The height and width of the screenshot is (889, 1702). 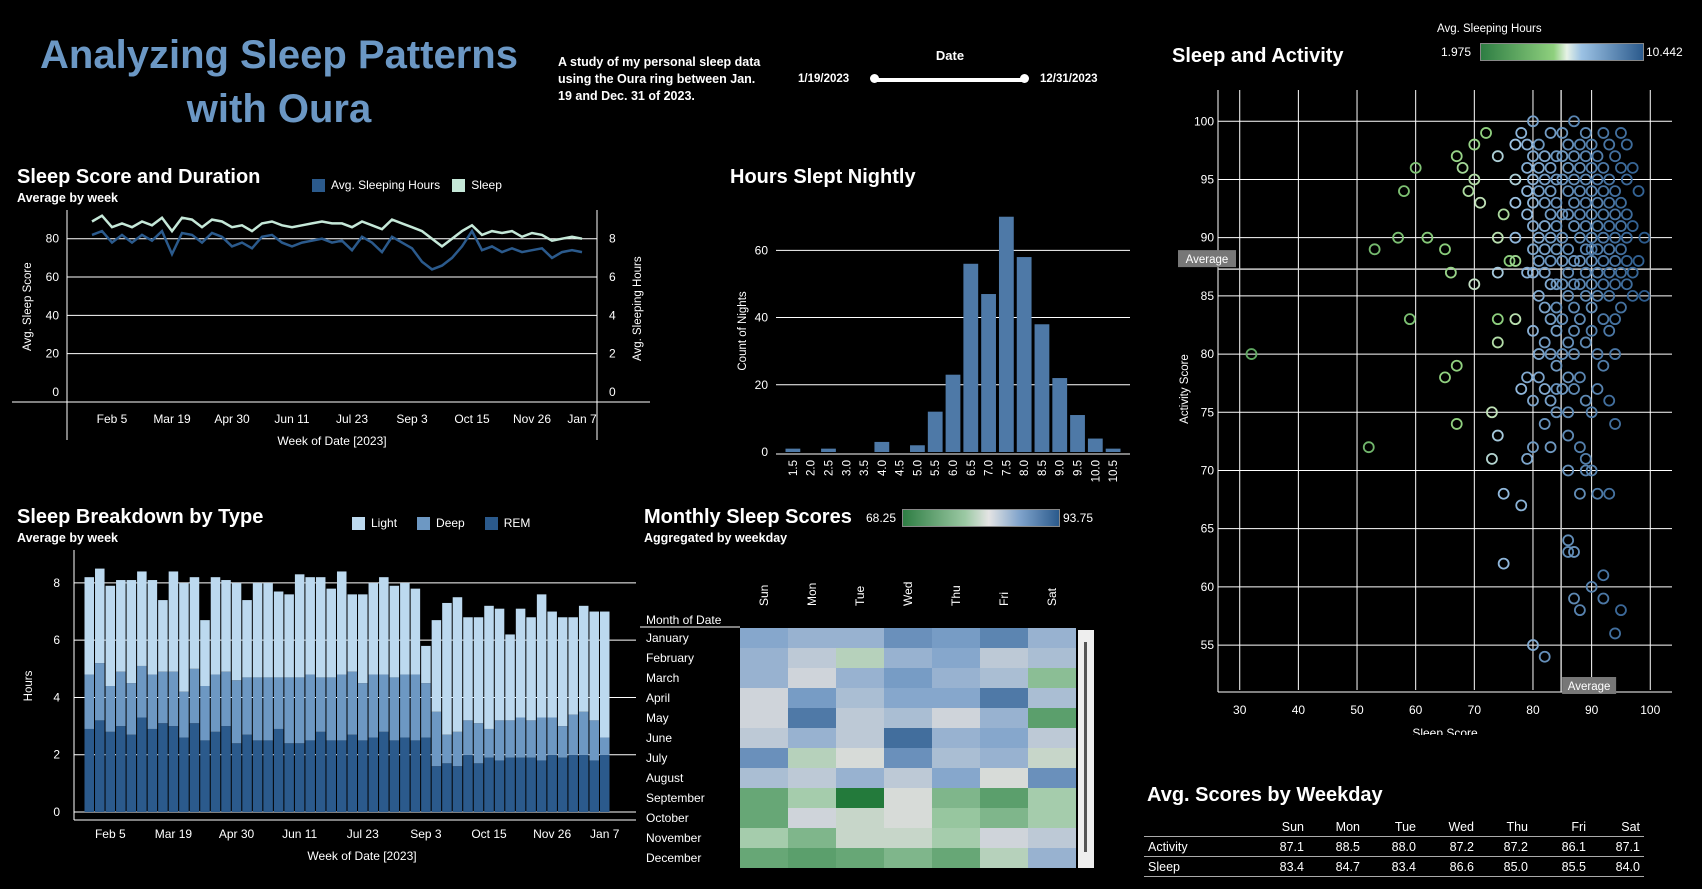 What do you see at coordinates (407, 185) in the screenshot?
I see `score-duration-legend: Avg. Sleeping Hours Sleep` at bounding box center [407, 185].